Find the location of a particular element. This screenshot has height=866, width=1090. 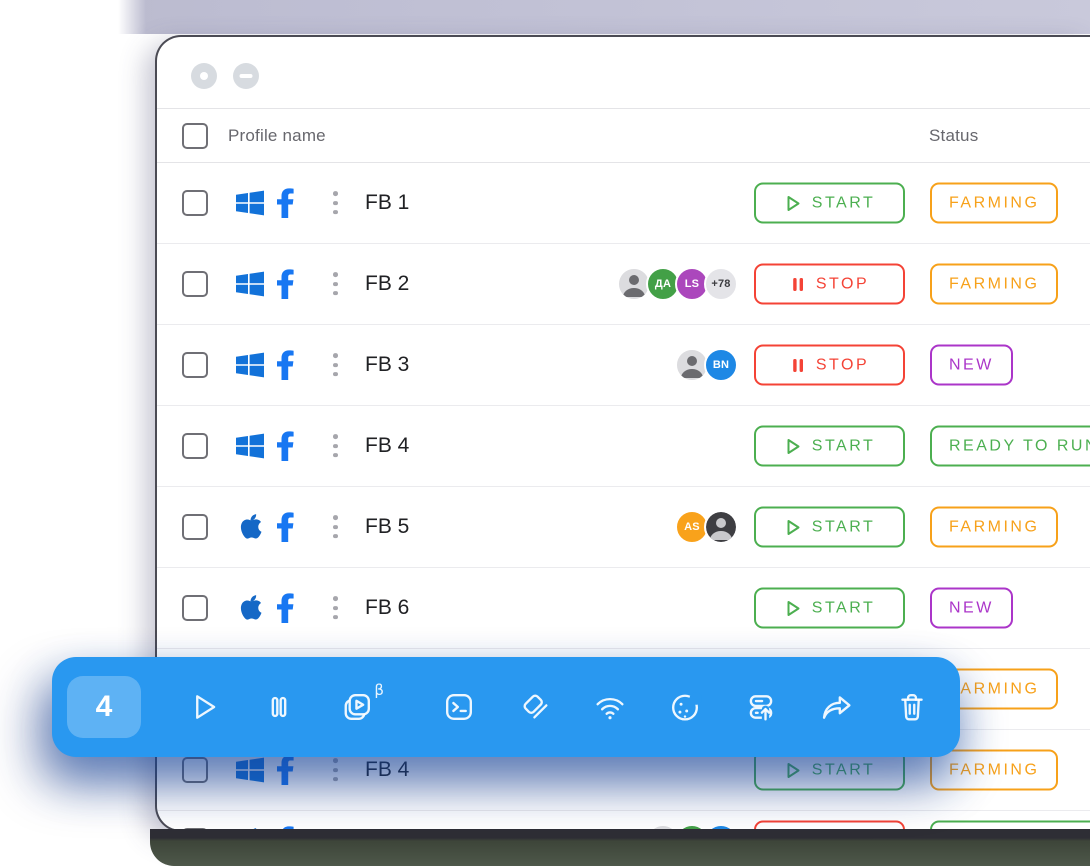

avatar-group: ДА LS +78 is located at coordinates (677, 284).